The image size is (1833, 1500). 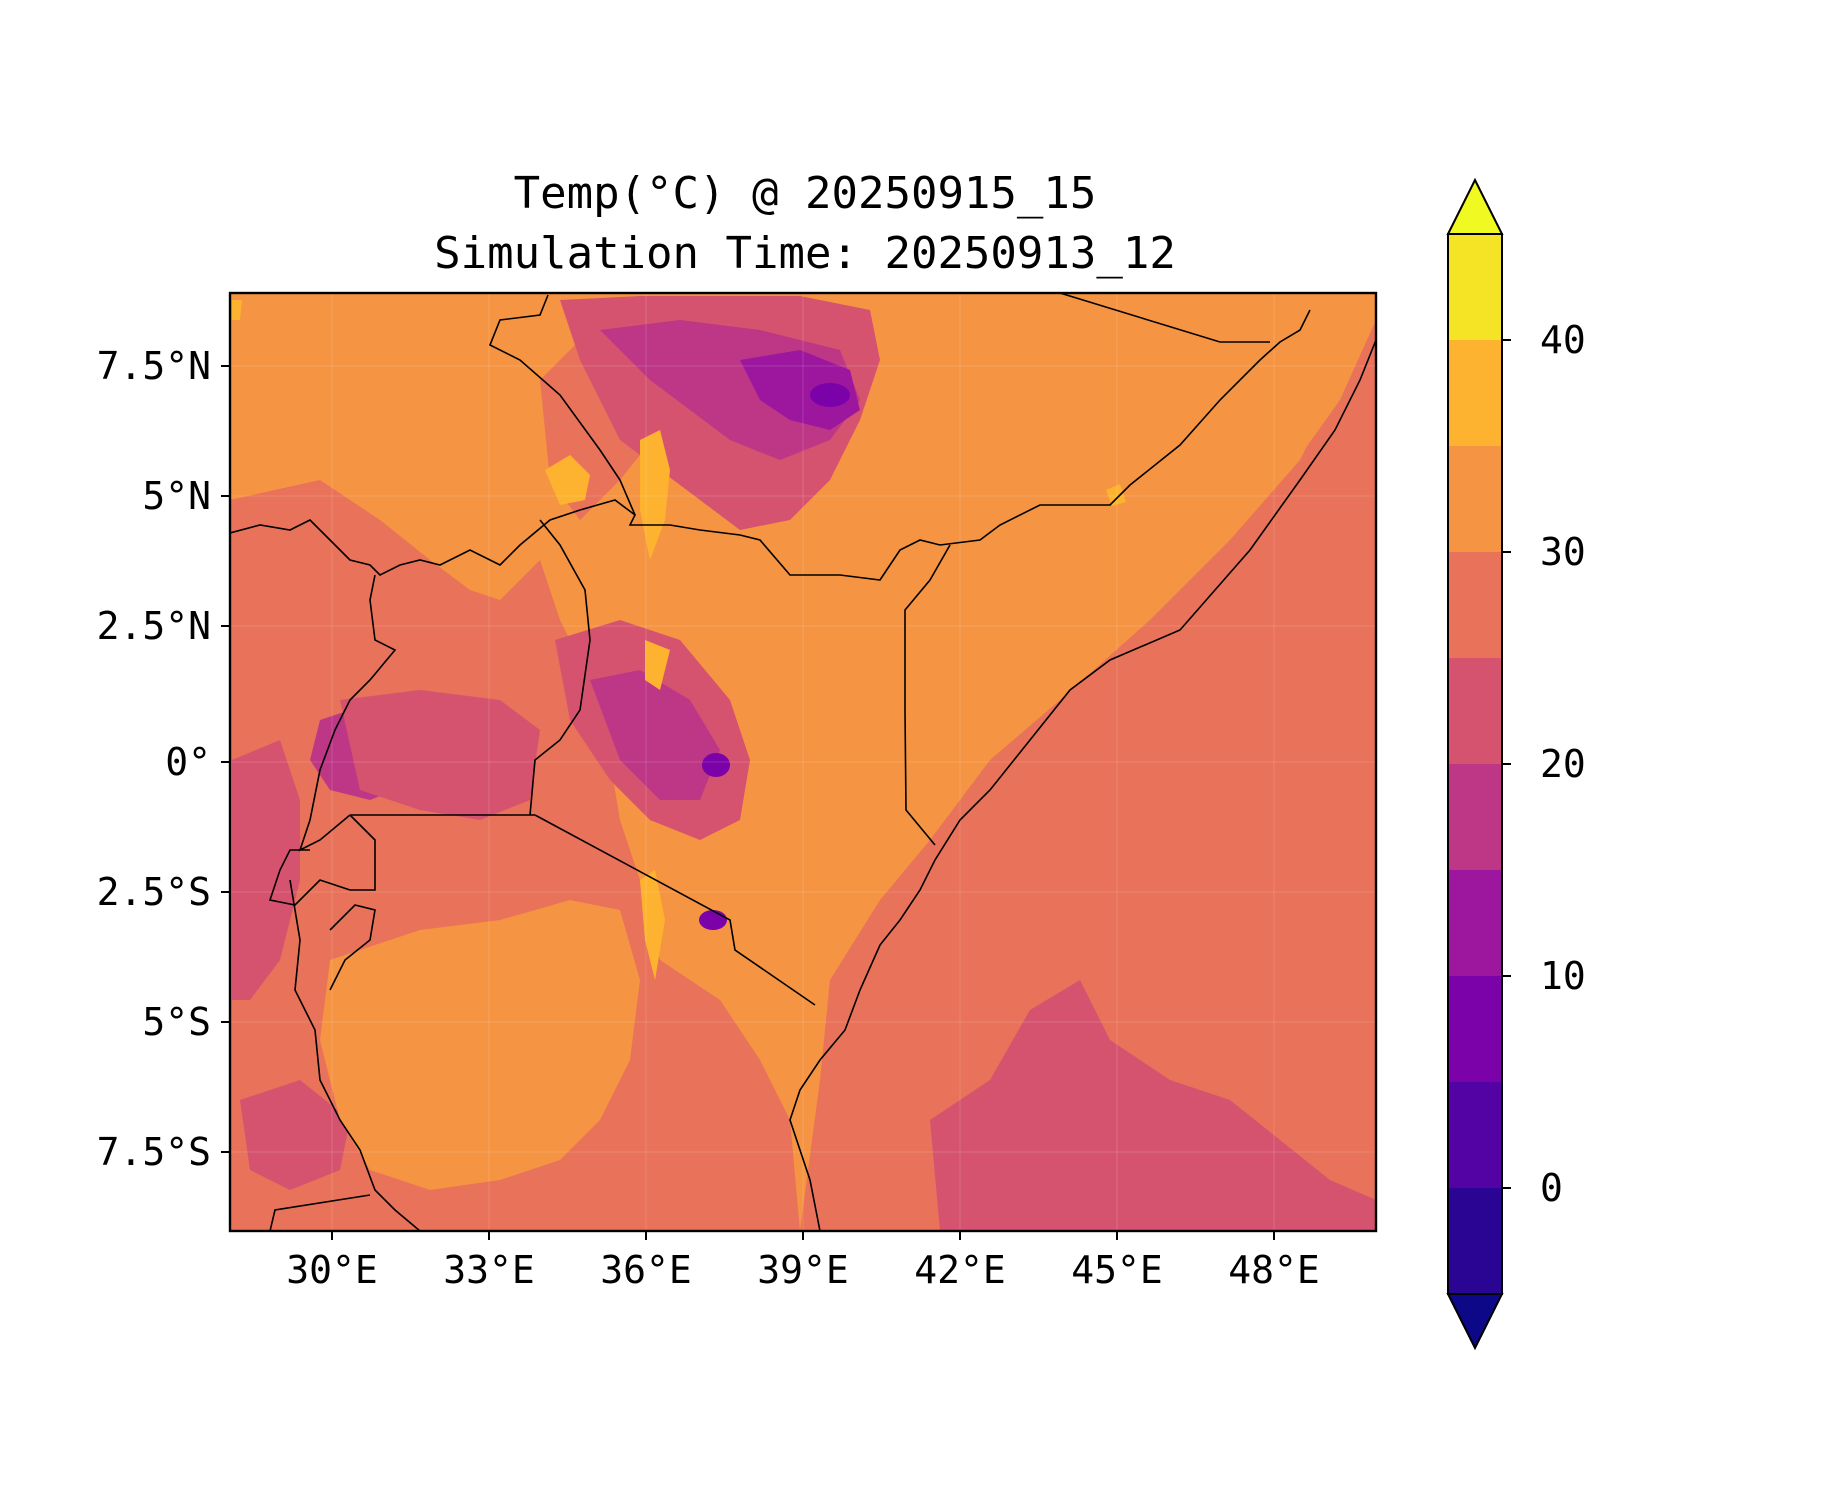 What do you see at coordinates (560, 667) in the screenshot?
I see `uganda-kenya-border` at bounding box center [560, 667].